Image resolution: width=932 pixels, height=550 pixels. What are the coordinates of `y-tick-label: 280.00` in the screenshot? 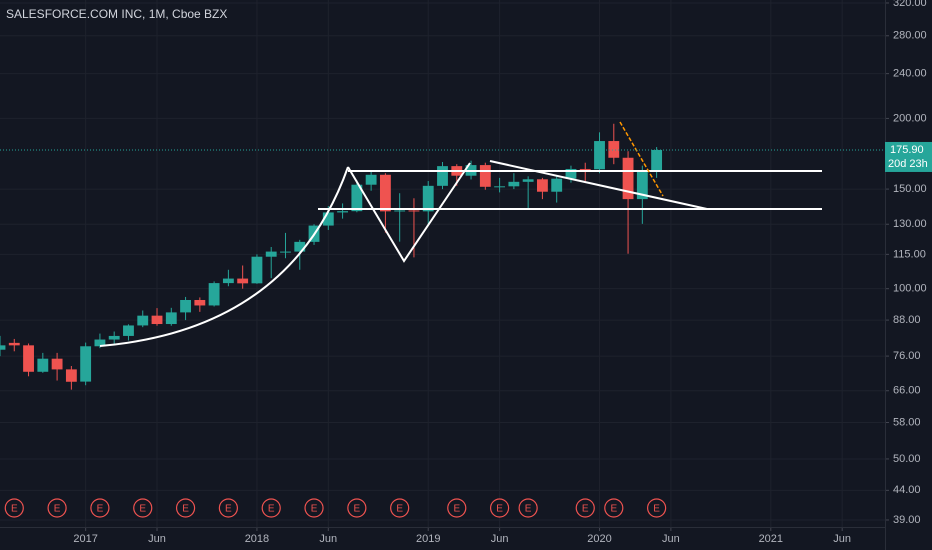 It's located at (910, 36).